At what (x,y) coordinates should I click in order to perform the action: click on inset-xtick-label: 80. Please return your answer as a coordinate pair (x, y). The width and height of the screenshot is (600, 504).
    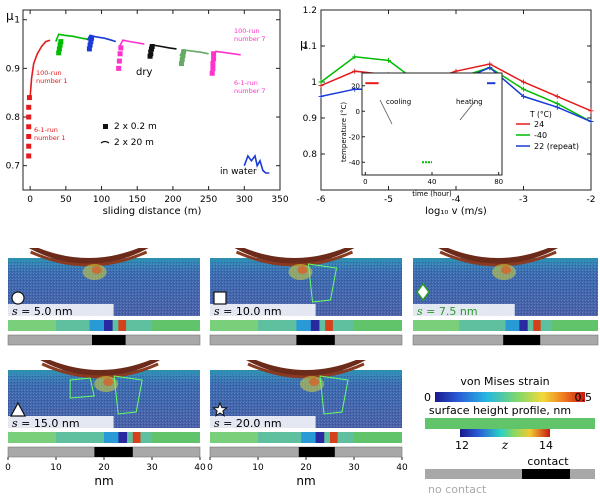
    Looking at the image, I should click on (498, 182).